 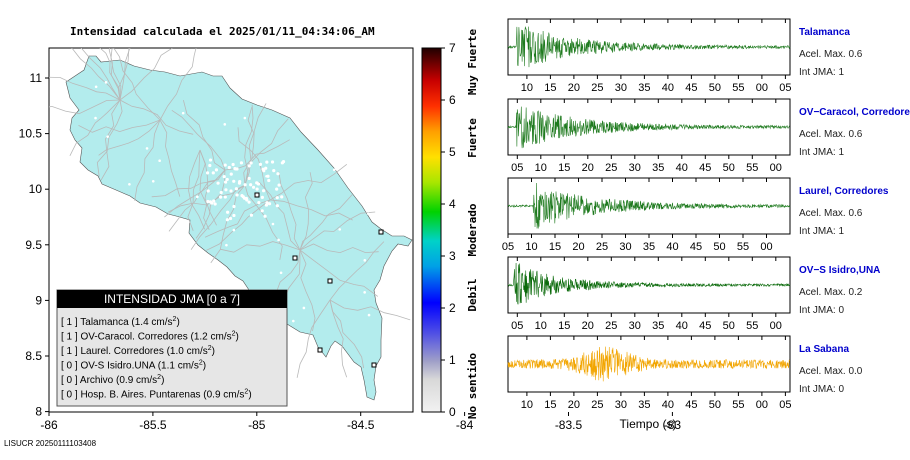 I want to click on map-y-tick-label: 8, so click(x=38, y=412).